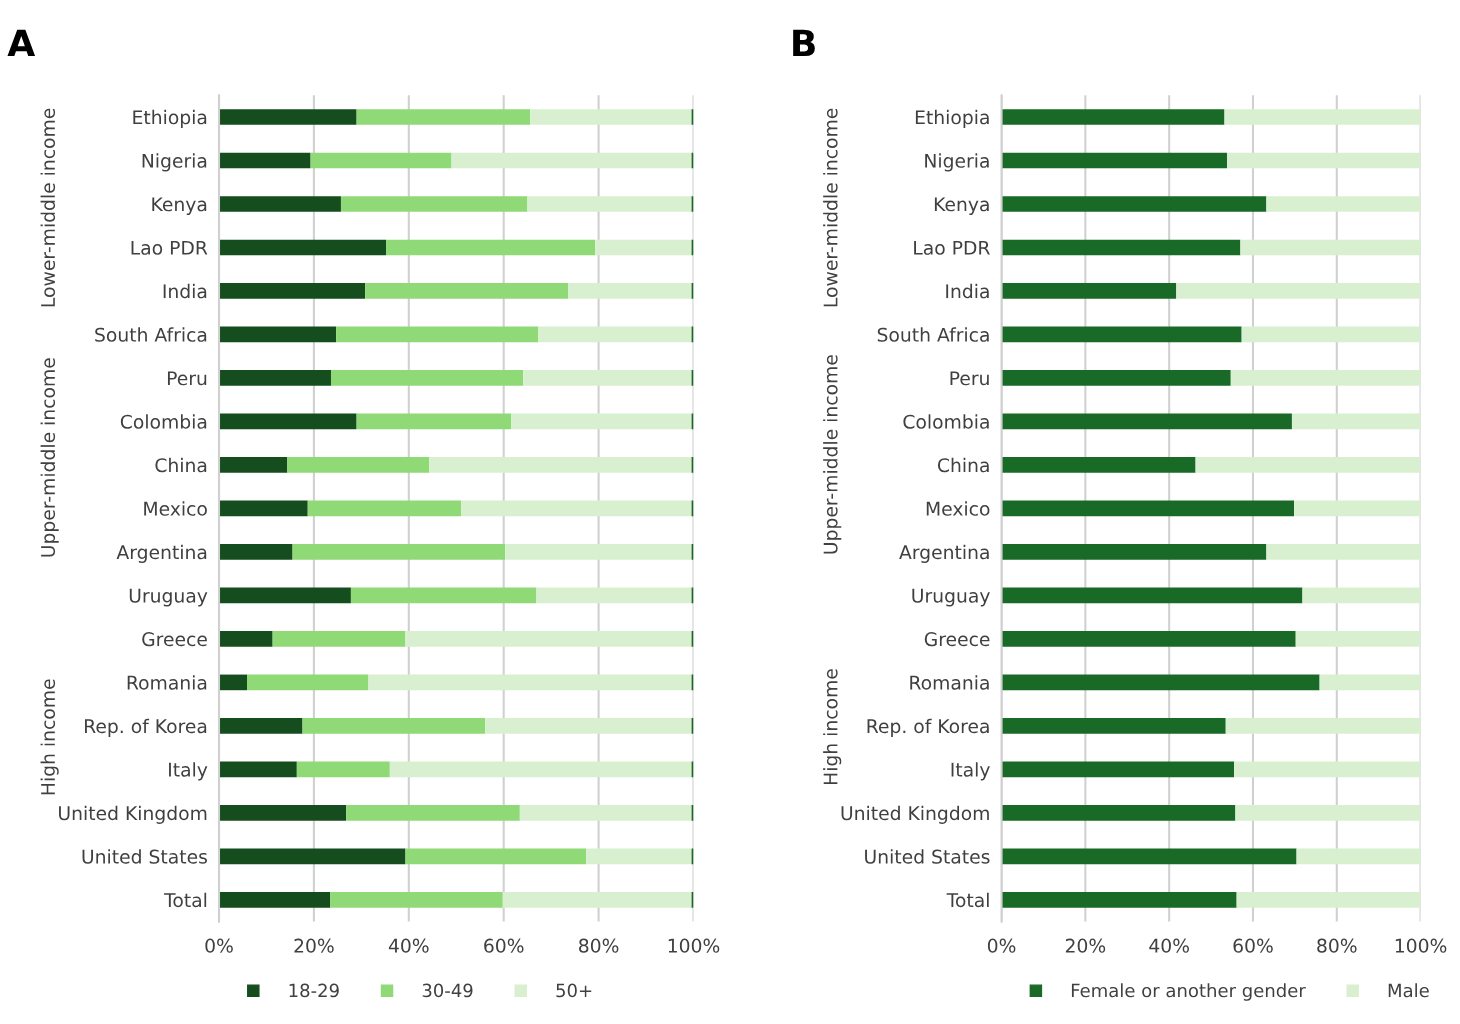 The height and width of the screenshot is (1024, 1460). What do you see at coordinates (188, 771) in the screenshot?
I see `y-tick-label: Italy` at bounding box center [188, 771].